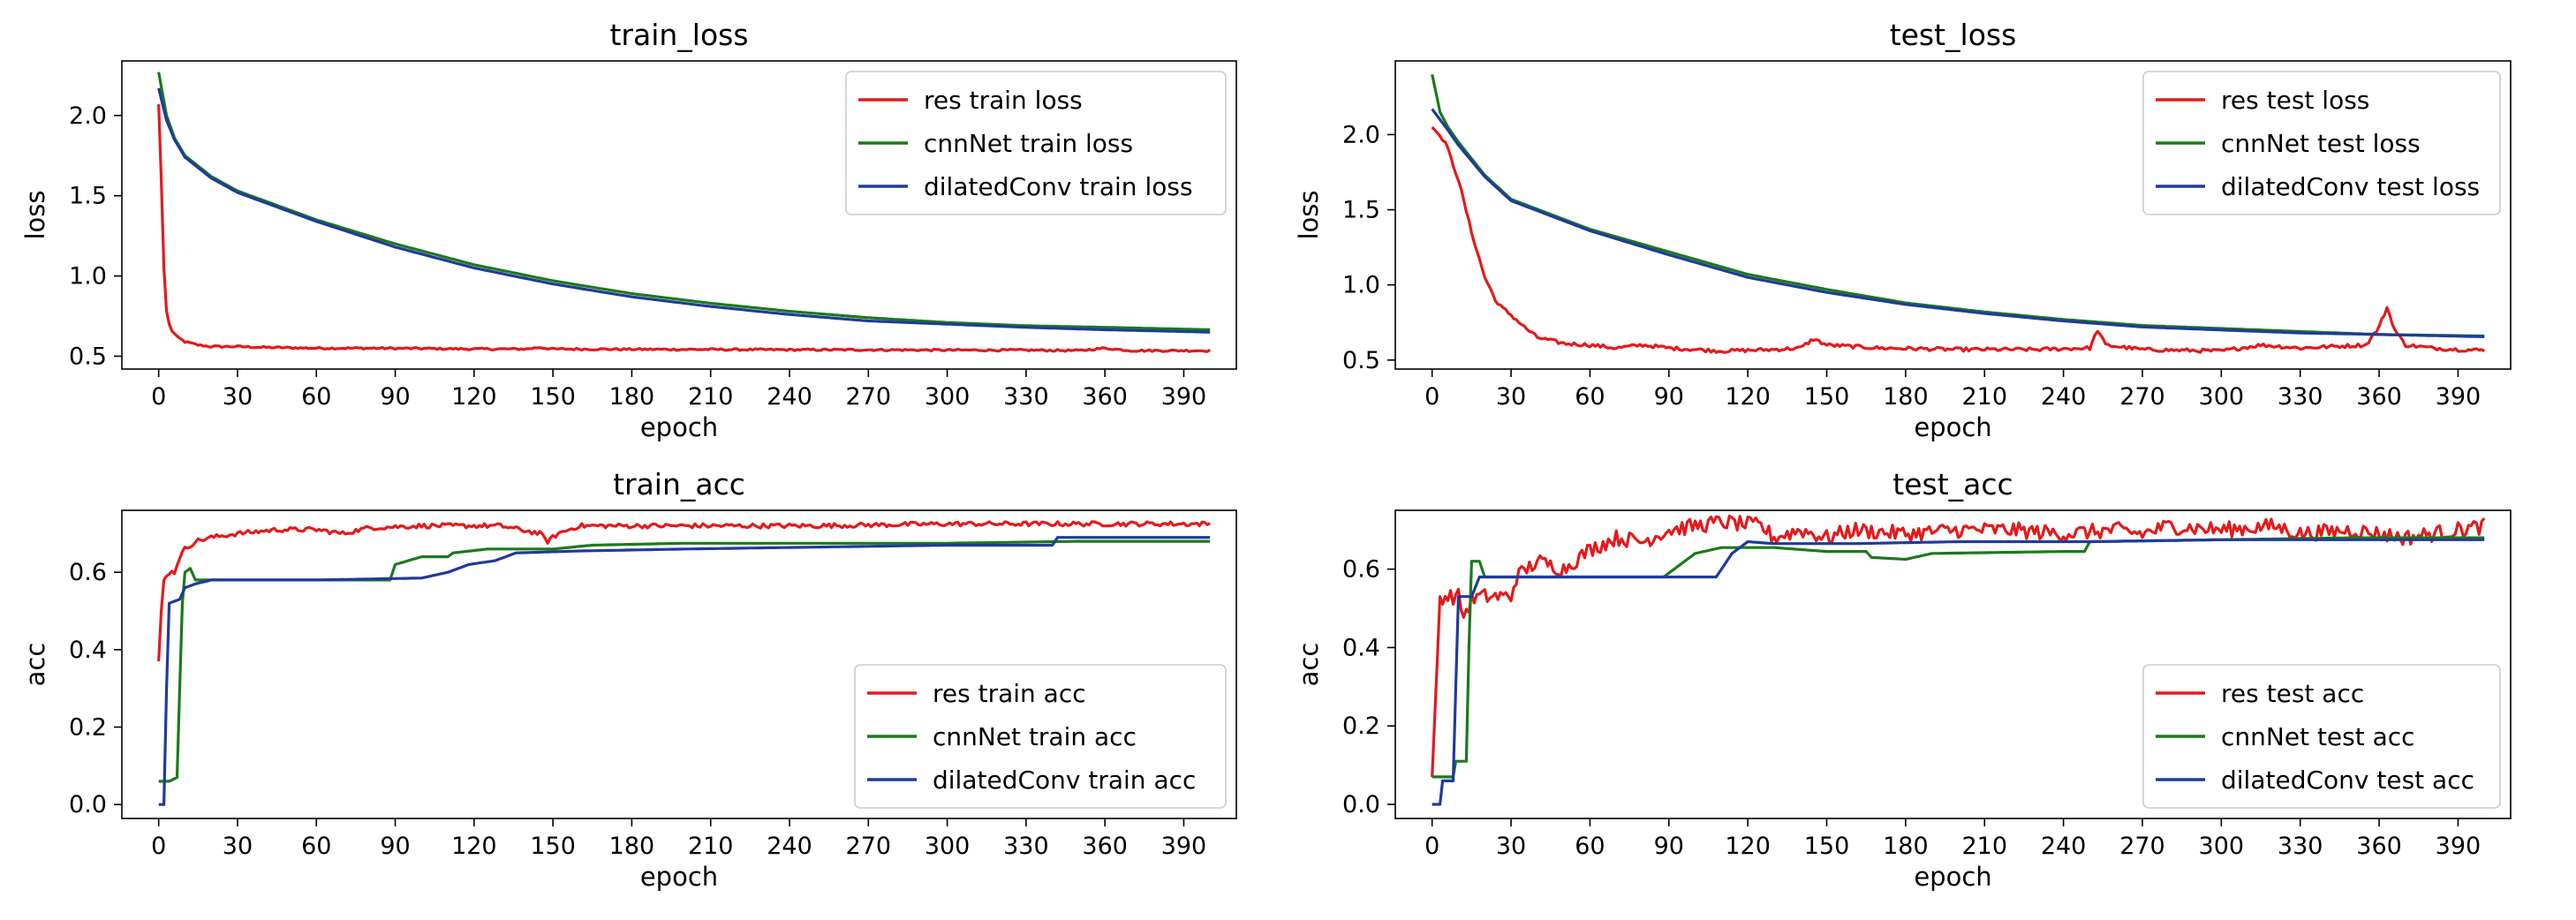 The width and height of the screenshot is (2576, 920). I want to click on legend-label: cnnNet test loss, so click(2321, 143).